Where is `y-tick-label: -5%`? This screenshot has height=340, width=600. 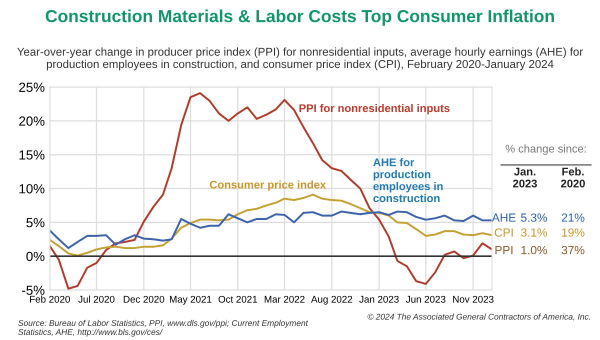
y-tick-label: -5% is located at coordinates (33, 290).